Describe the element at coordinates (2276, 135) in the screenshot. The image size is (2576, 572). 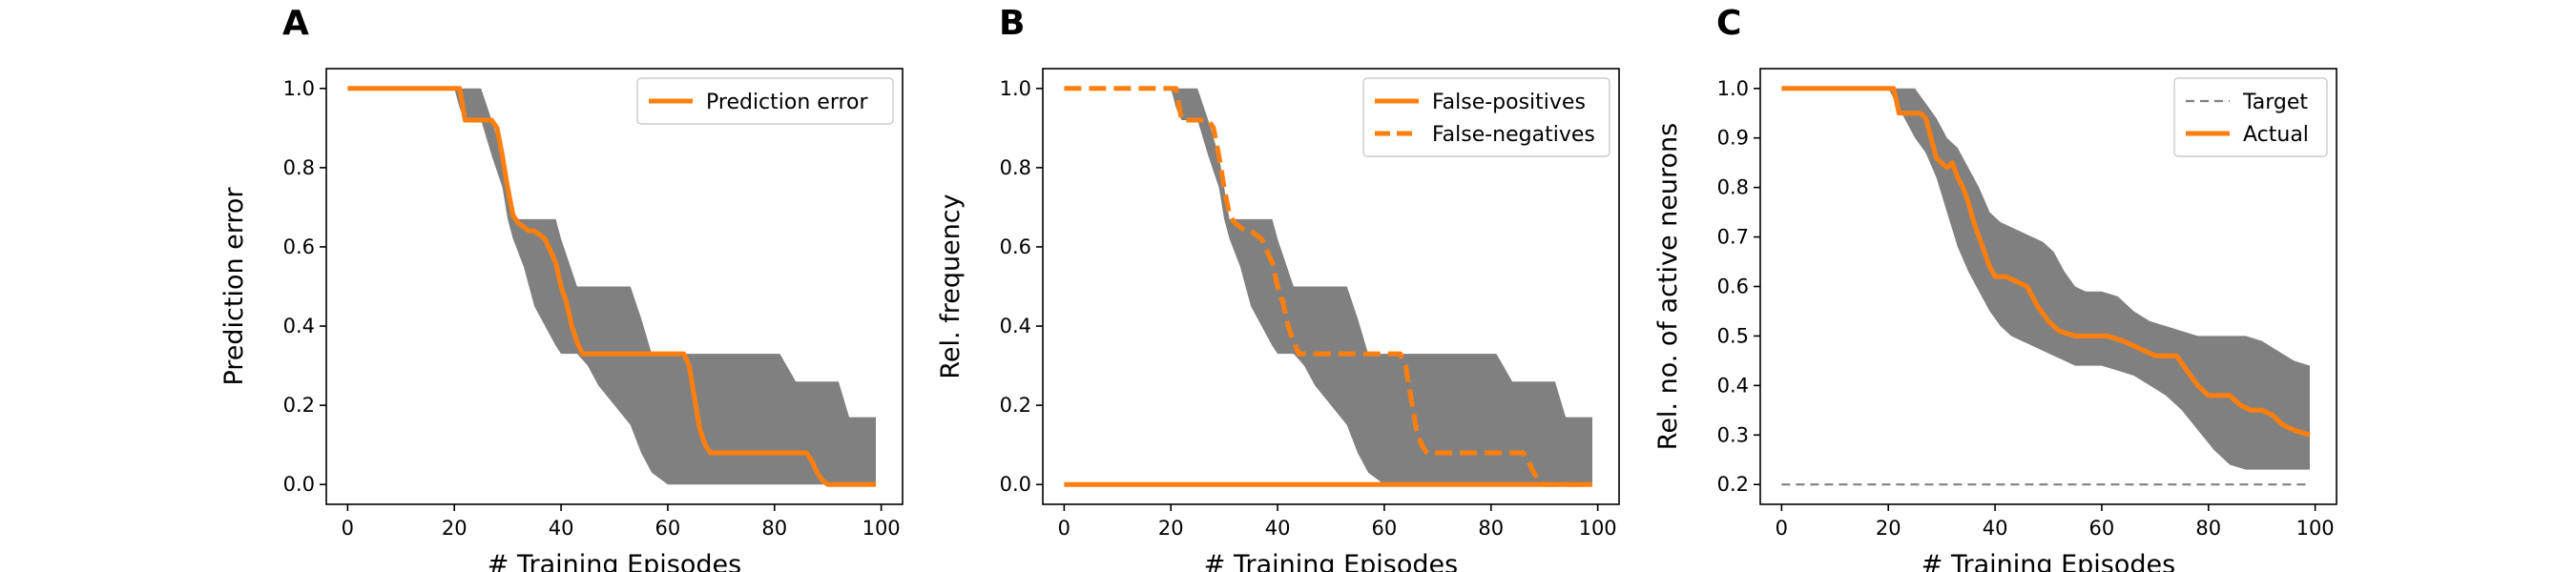
I see `legend-label: Actual` at that location.